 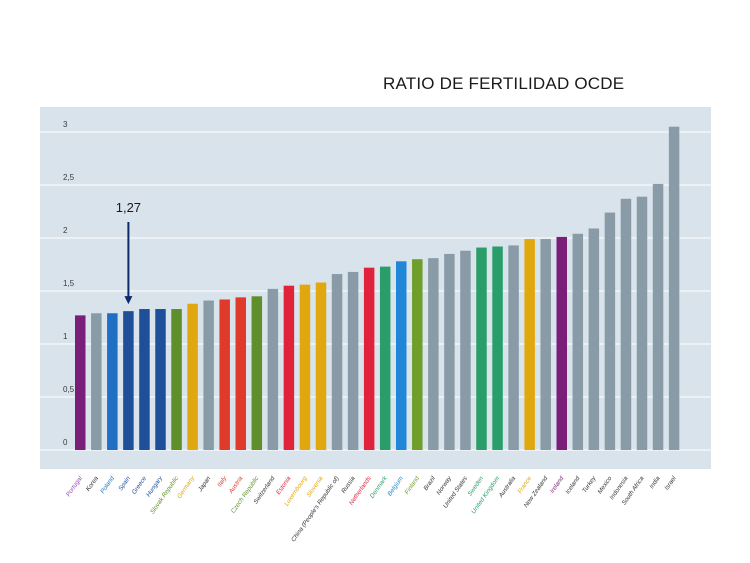 What do you see at coordinates (504, 83) in the screenshot?
I see `chart-title: RATIO DE FERTILIDAD OCDE` at bounding box center [504, 83].